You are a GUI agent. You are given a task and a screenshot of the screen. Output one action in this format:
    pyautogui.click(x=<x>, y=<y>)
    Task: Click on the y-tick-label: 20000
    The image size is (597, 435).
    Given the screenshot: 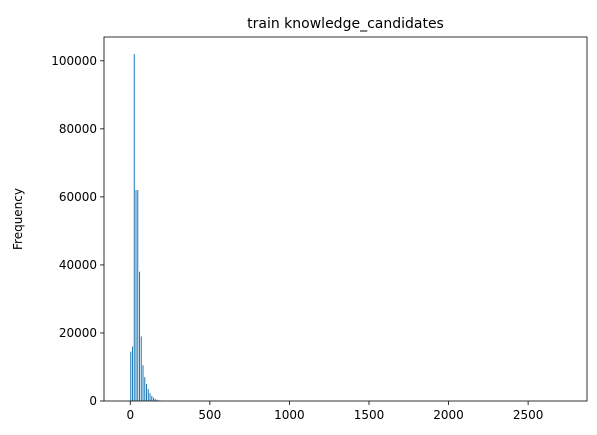 What is the action you would take?
    pyautogui.click(x=78, y=333)
    